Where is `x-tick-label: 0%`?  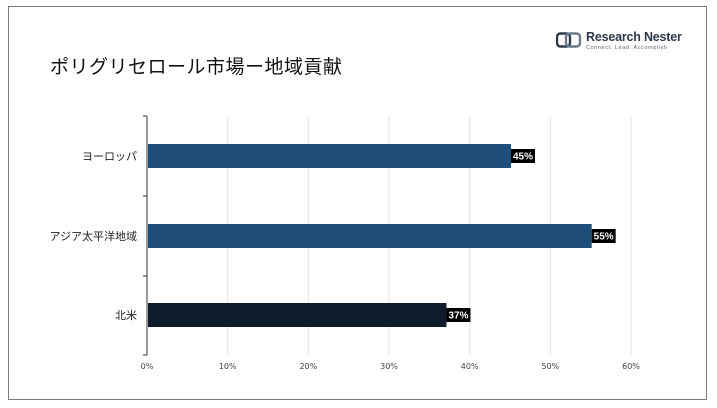
x-tick-label: 0% is located at coordinates (147, 366).